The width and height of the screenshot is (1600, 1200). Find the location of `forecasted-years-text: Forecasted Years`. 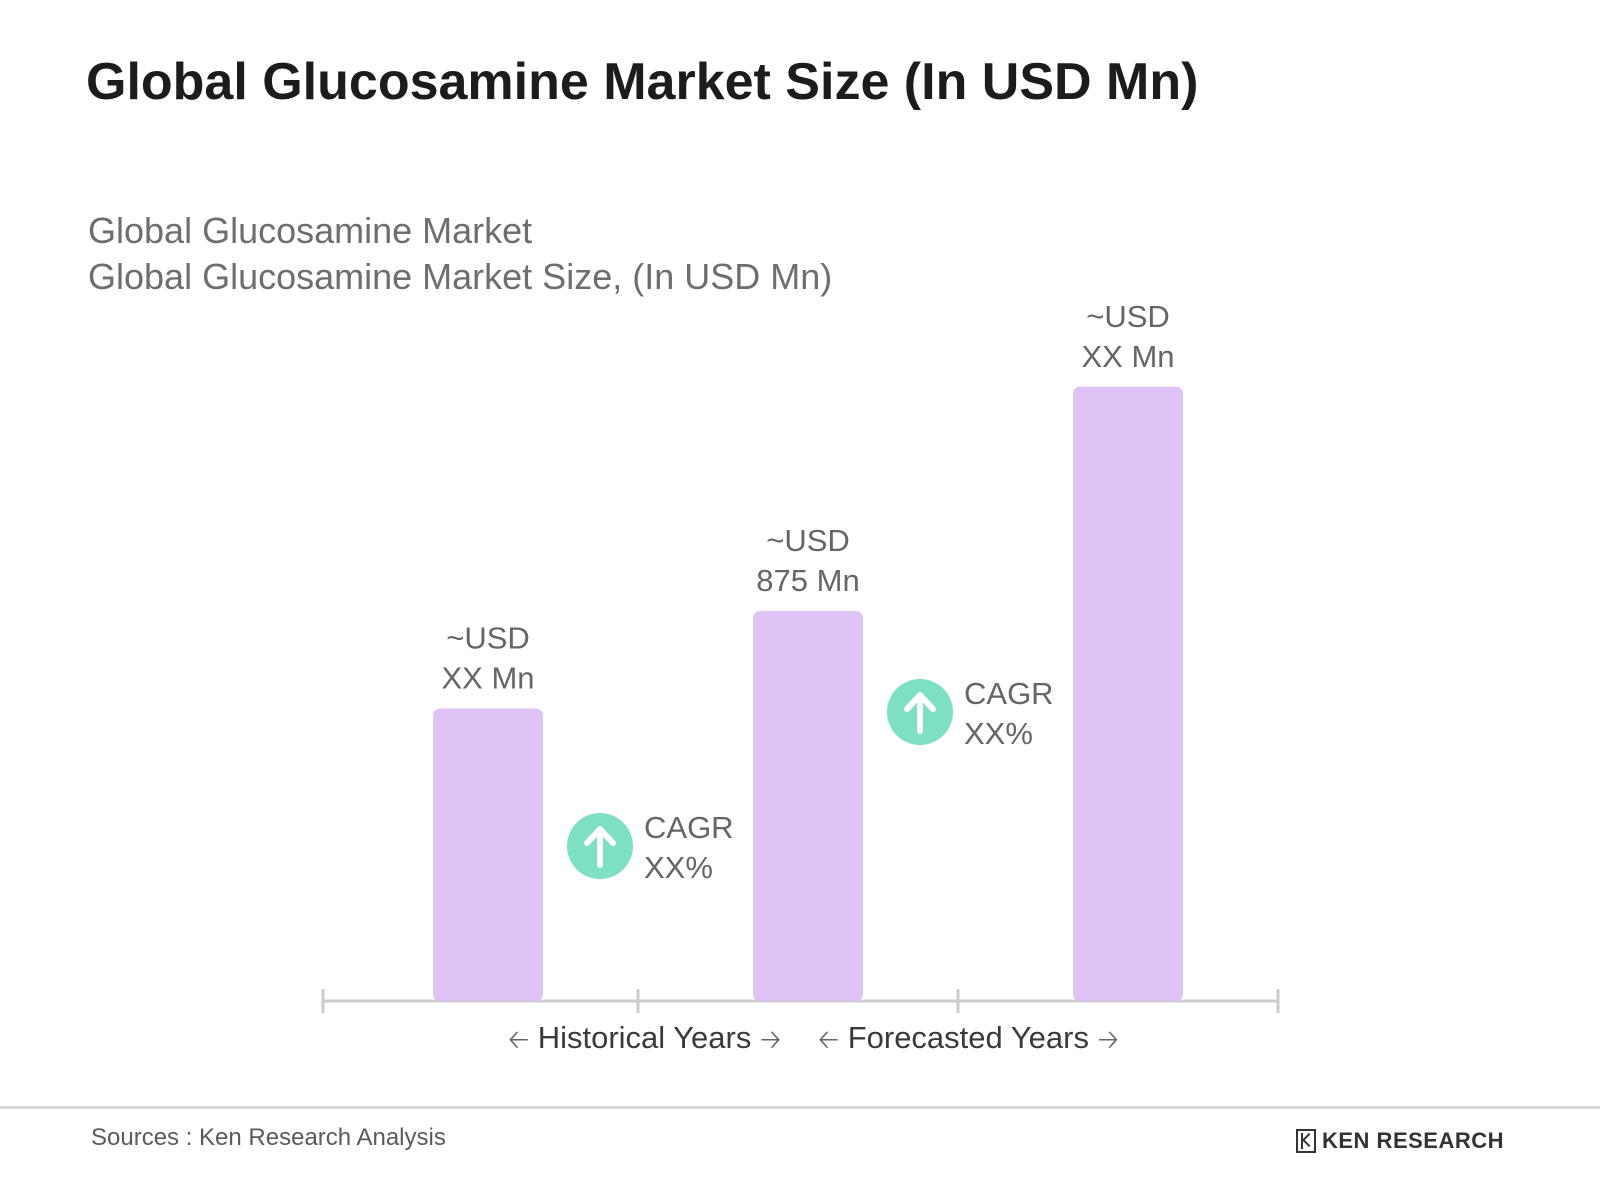

forecasted-years-text: Forecasted Years is located at coordinates (968, 1037).